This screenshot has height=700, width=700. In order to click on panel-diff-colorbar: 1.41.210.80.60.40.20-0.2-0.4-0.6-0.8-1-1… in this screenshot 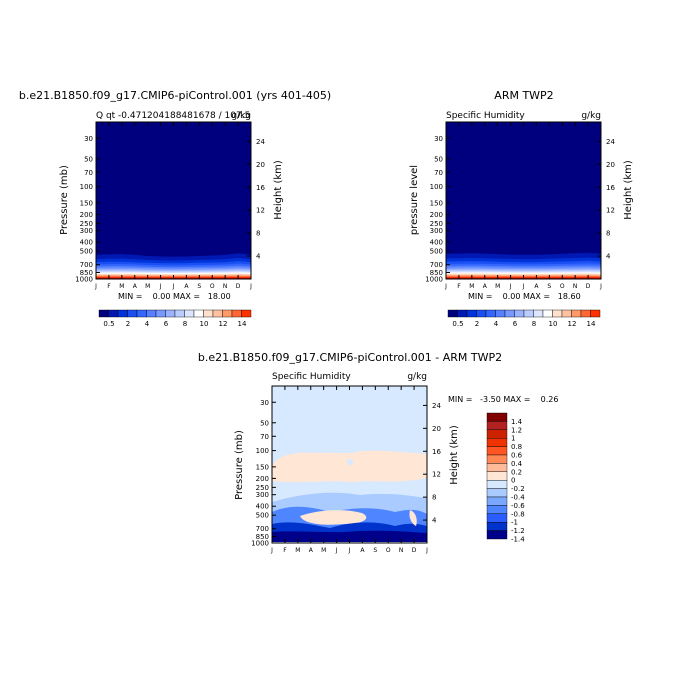, I will do `click(505, 478)`.